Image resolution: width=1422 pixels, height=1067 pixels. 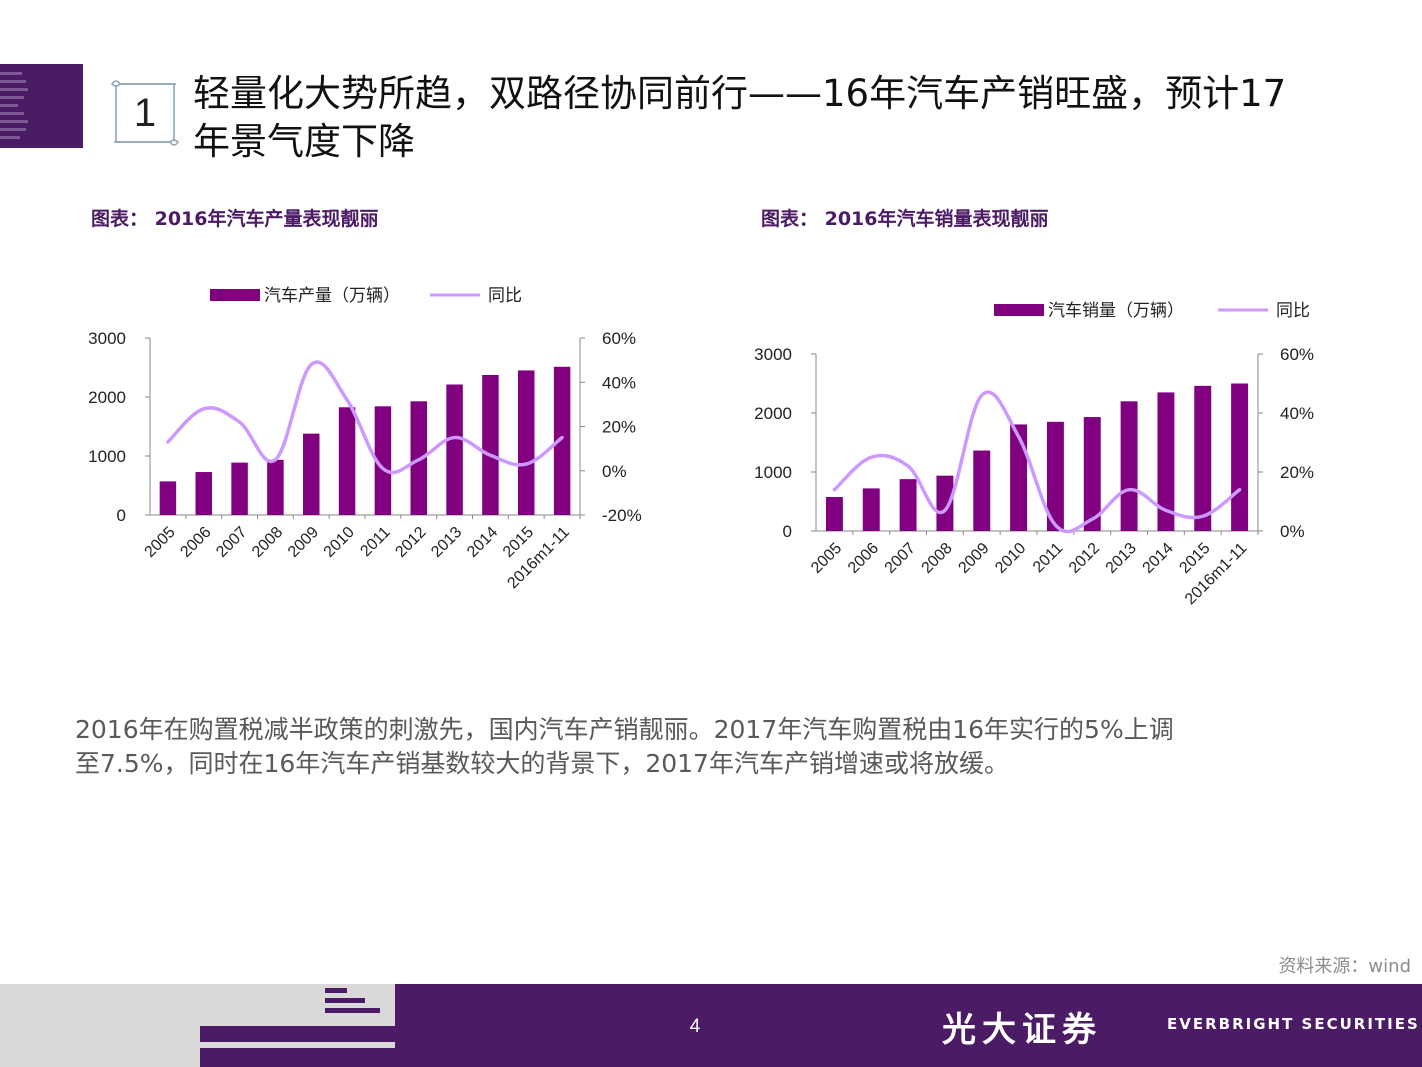 I want to click on chart1-bar-2013, so click(x=454, y=449).